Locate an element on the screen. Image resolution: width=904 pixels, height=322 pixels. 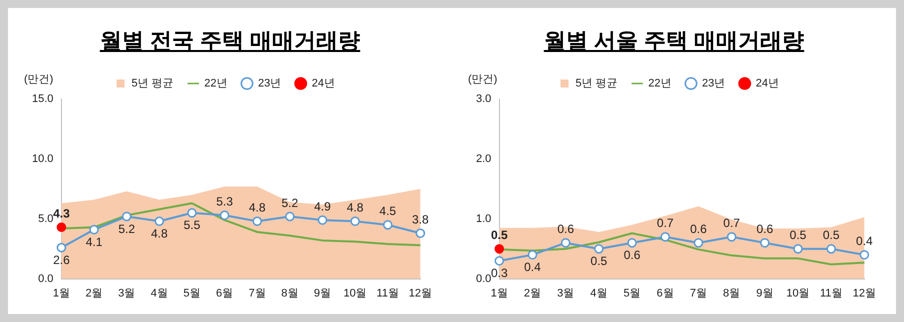
data-label: 5.3 is located at coordinates (225, 201).